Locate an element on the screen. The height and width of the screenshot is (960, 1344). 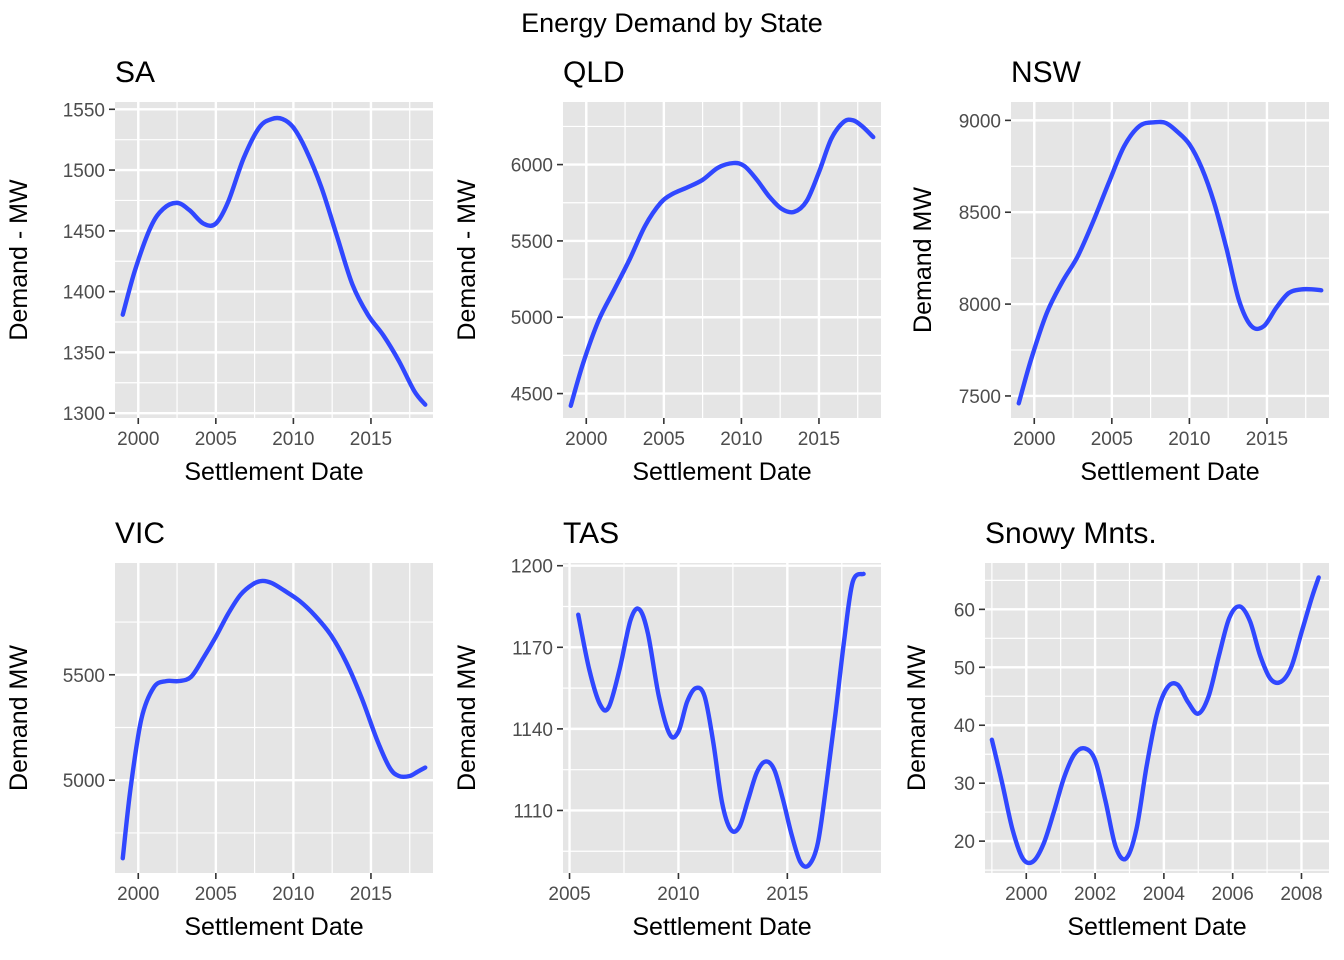
x-tick-label: 2008 is located at coordinates (1301, 894).